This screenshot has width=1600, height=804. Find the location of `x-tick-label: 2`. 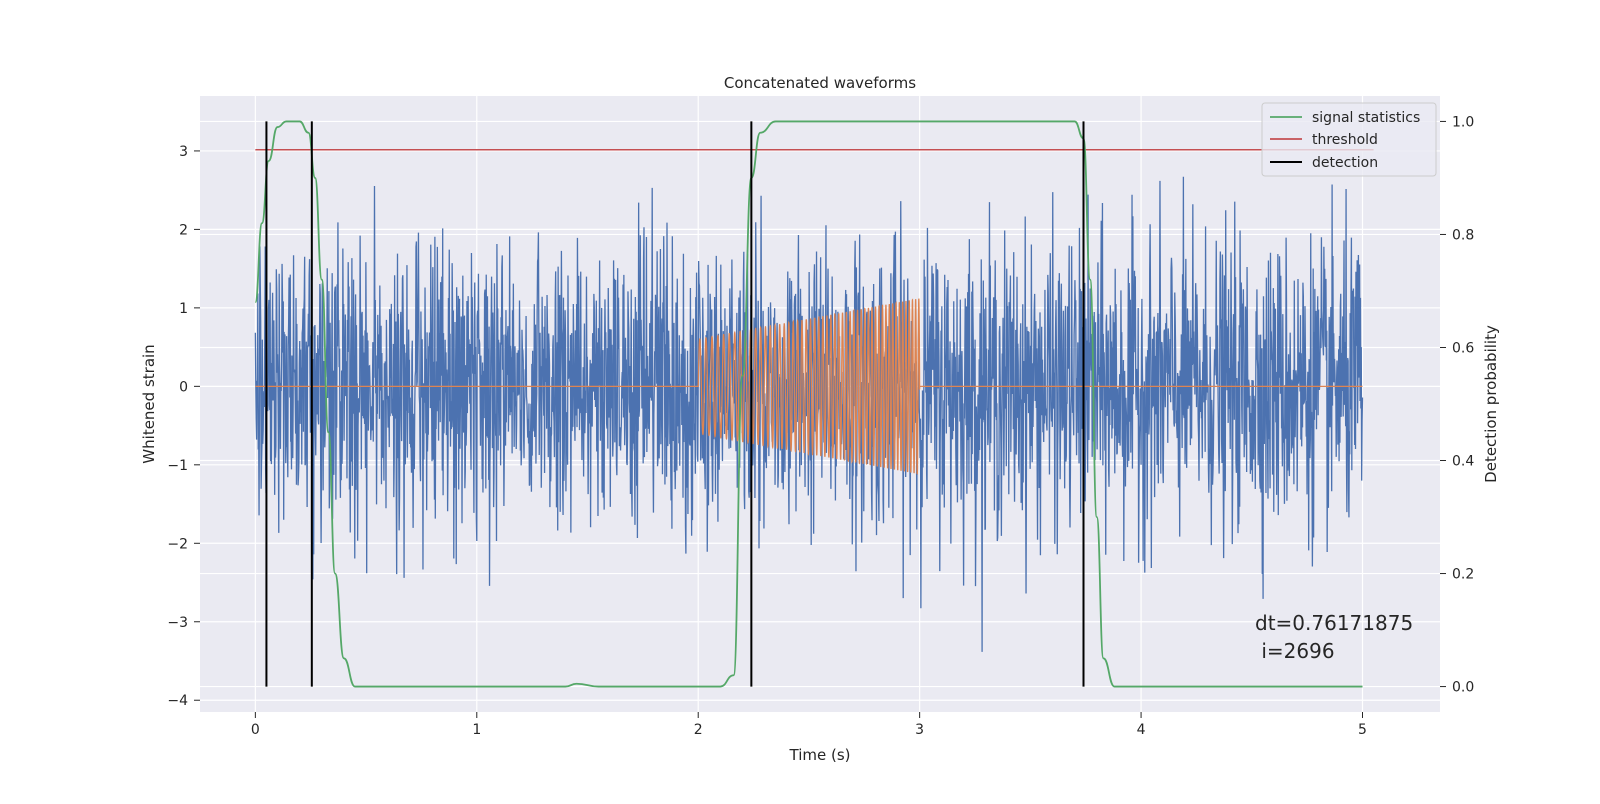

x-tick-label: 2 is located at coordinates (698, 730).